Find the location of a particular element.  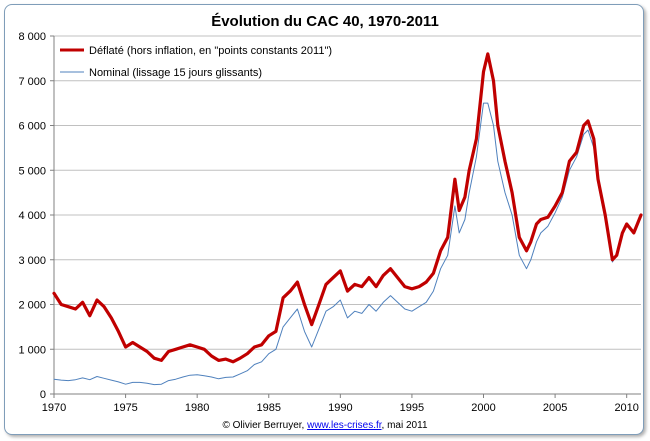

y-tick-label: 7 000 is located at coordinates (32, 82).